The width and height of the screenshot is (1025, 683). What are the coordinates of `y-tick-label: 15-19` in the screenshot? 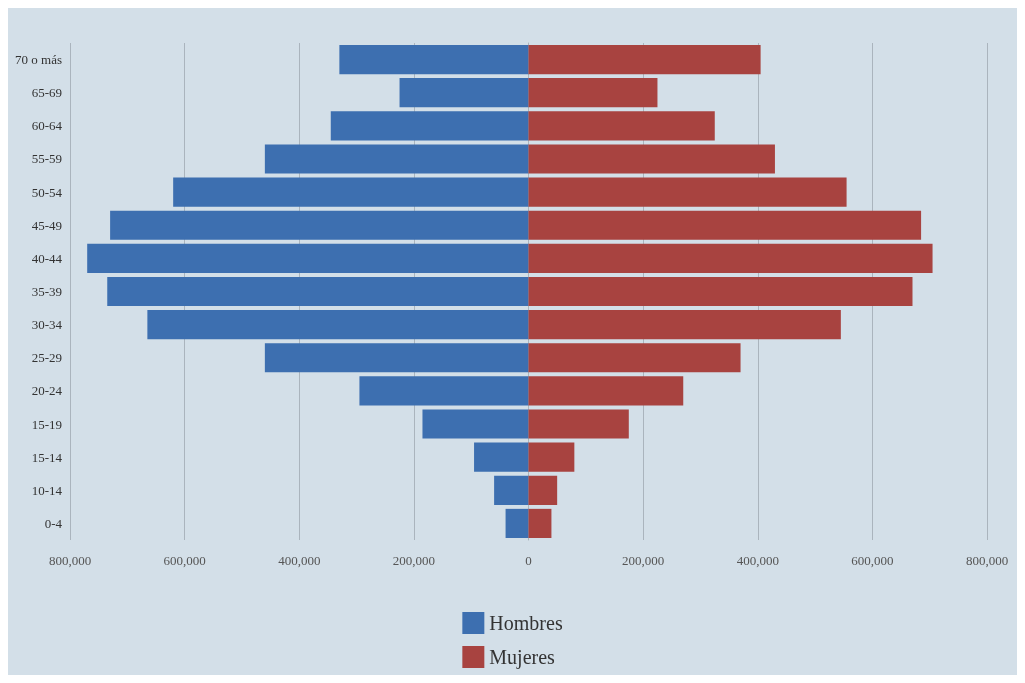 It's located at (46, 424).